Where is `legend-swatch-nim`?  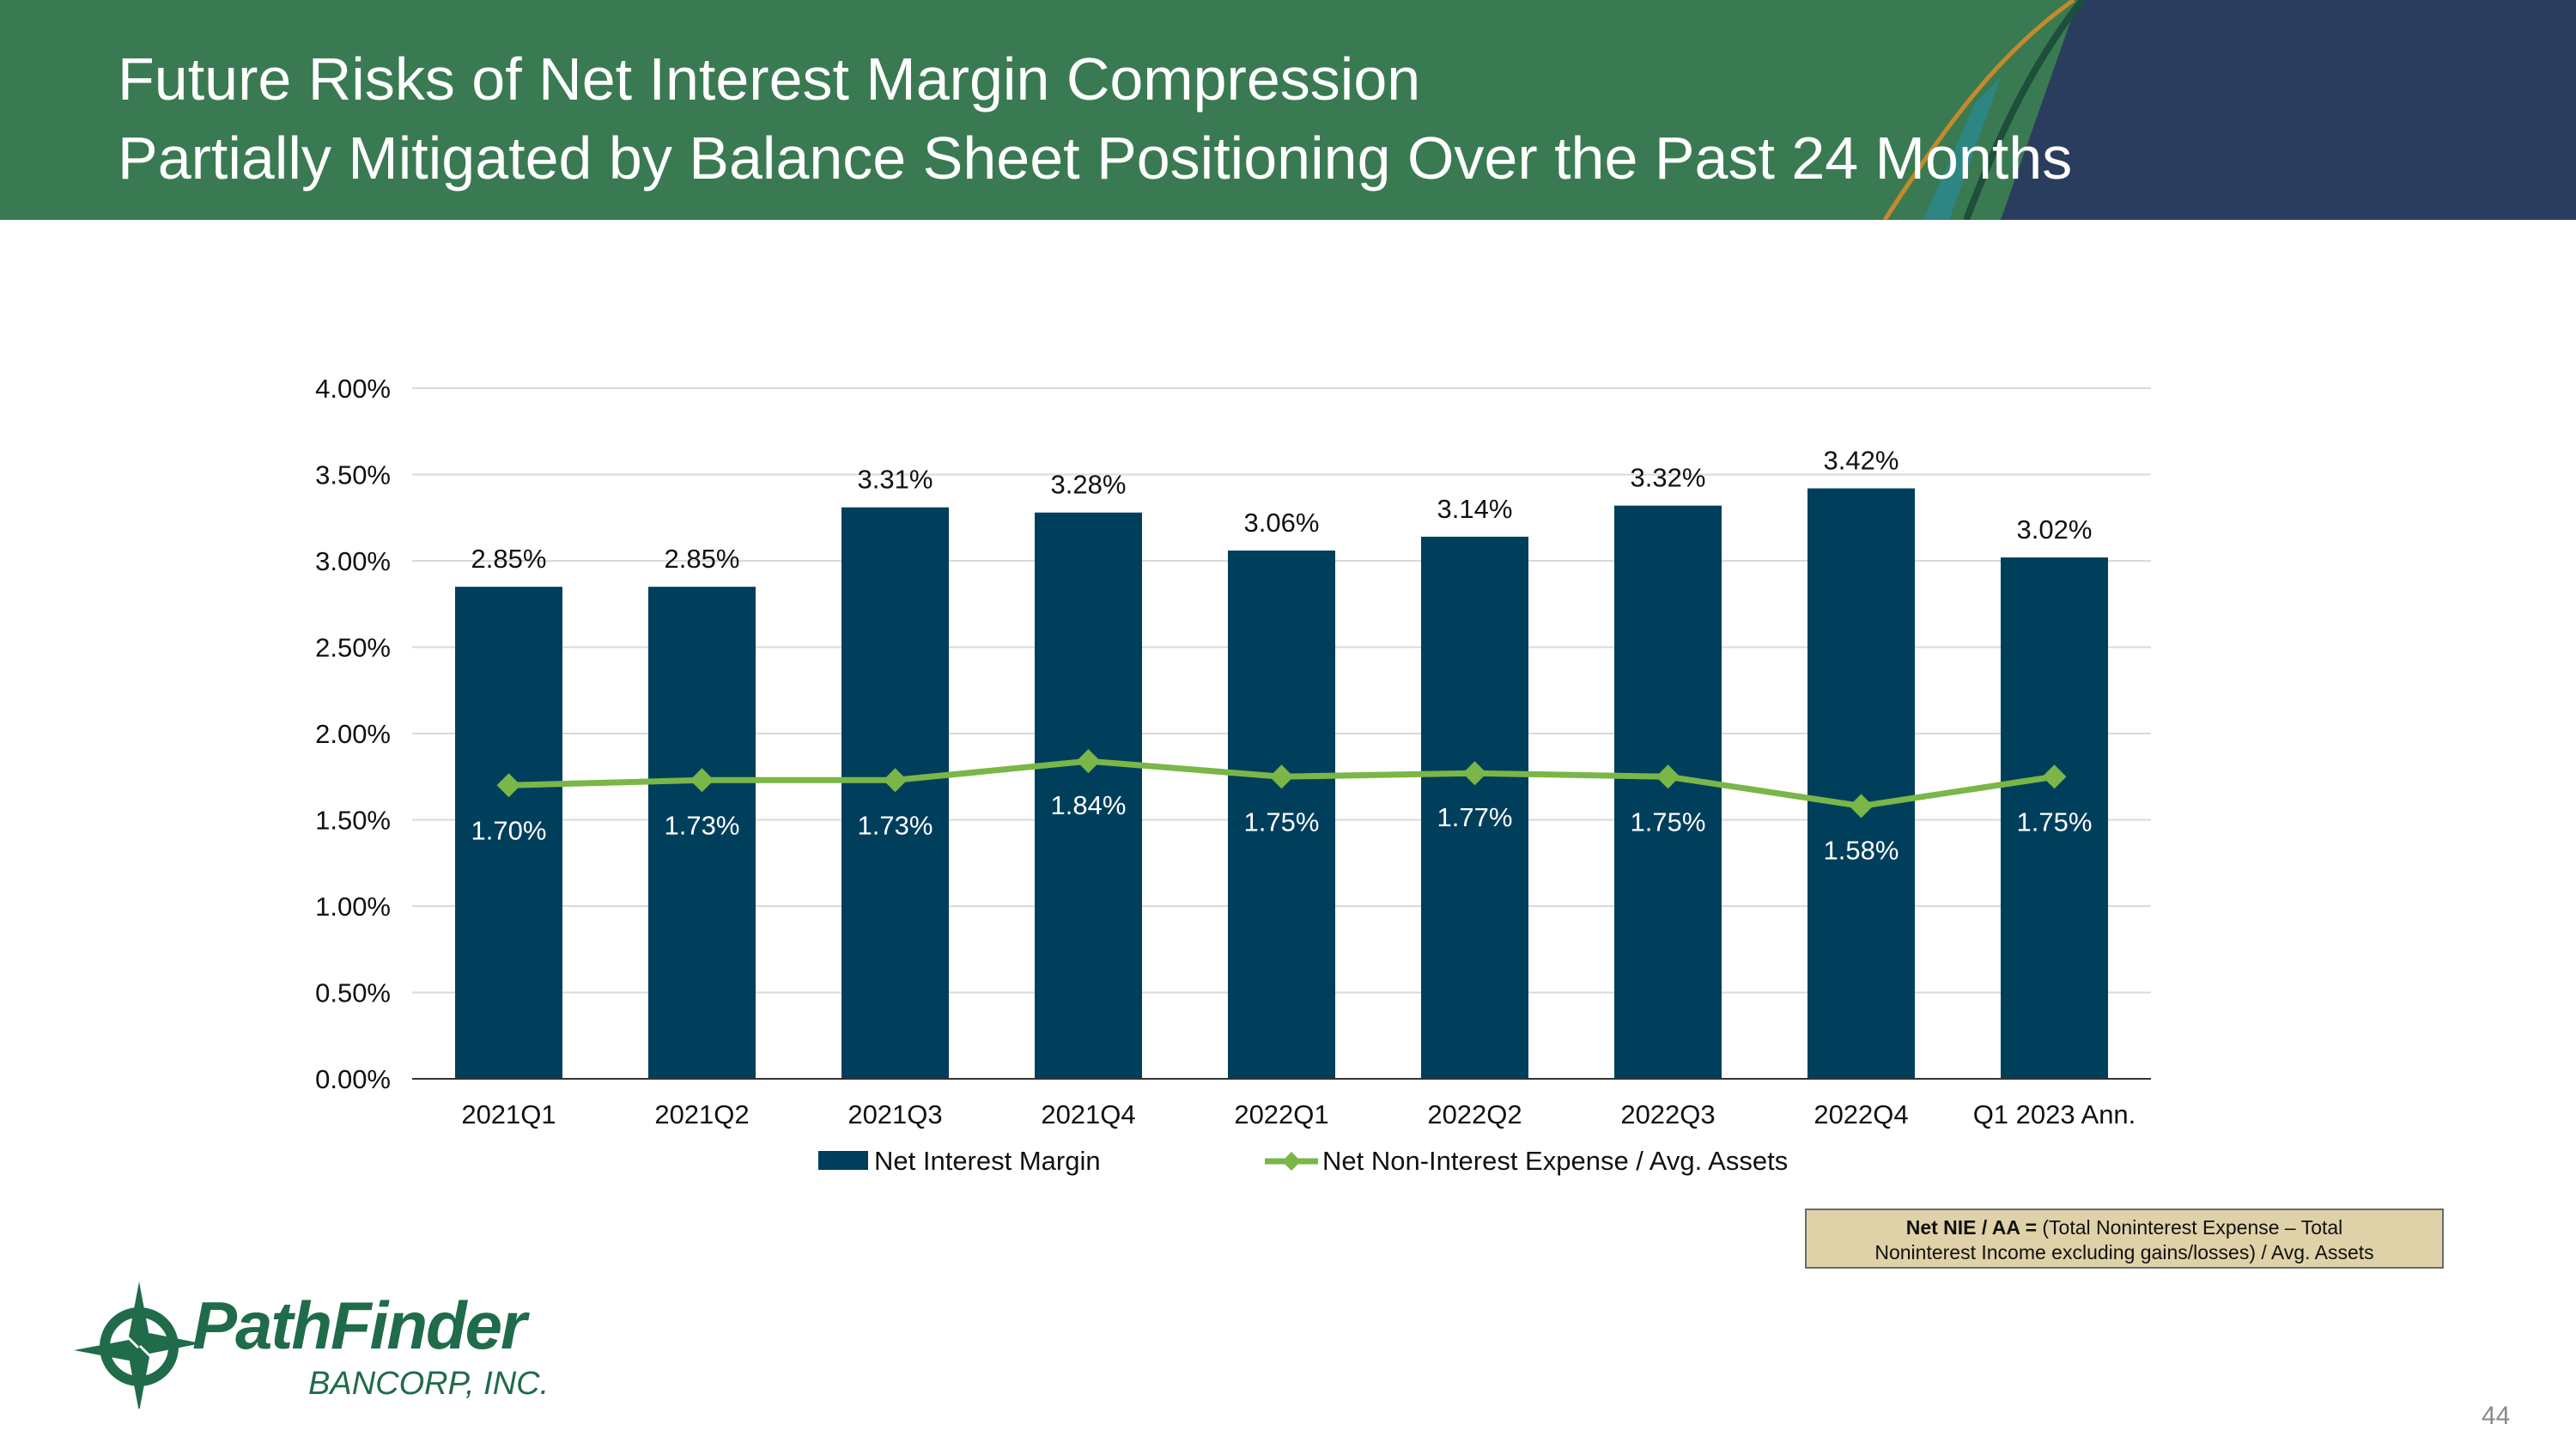
legend-swatch-nim is located at coordinates (843, 1160).